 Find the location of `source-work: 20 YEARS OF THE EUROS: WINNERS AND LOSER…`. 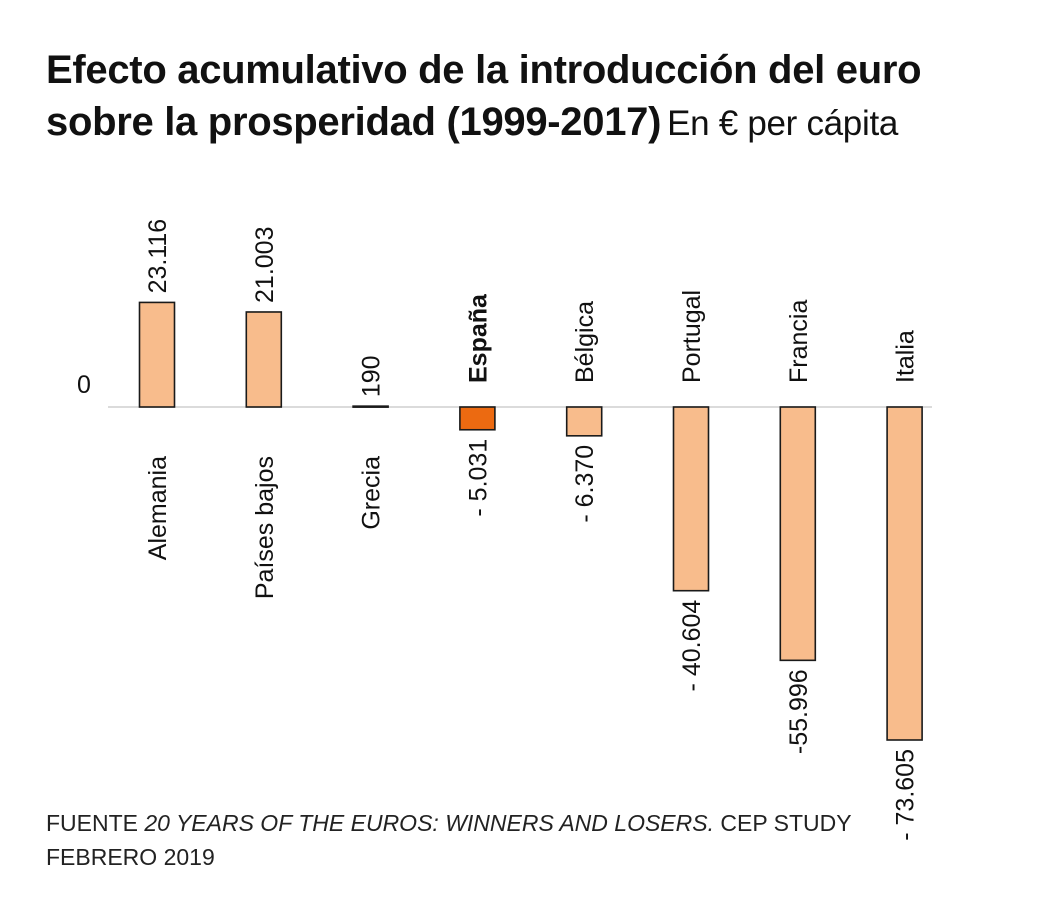

source-work: 20 YEARS OF THE EUROS: WINNERS AND LOSER… is located at coordinates (429, 823).